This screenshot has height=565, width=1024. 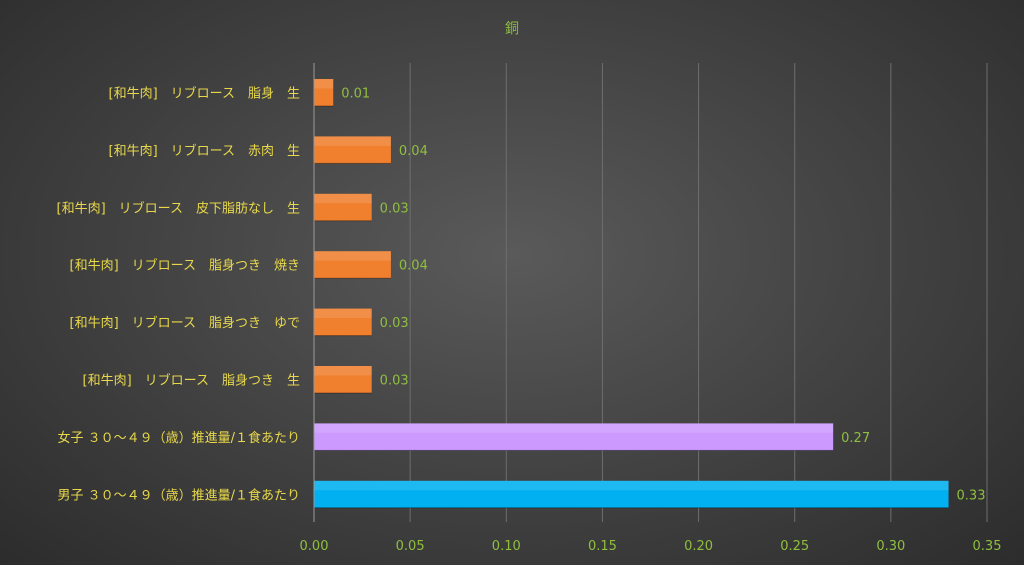 What do you see at coordinates (987, 546) in the screenshot?
I see `x-tick-label: 0.35` at bounding box center [987, 546].